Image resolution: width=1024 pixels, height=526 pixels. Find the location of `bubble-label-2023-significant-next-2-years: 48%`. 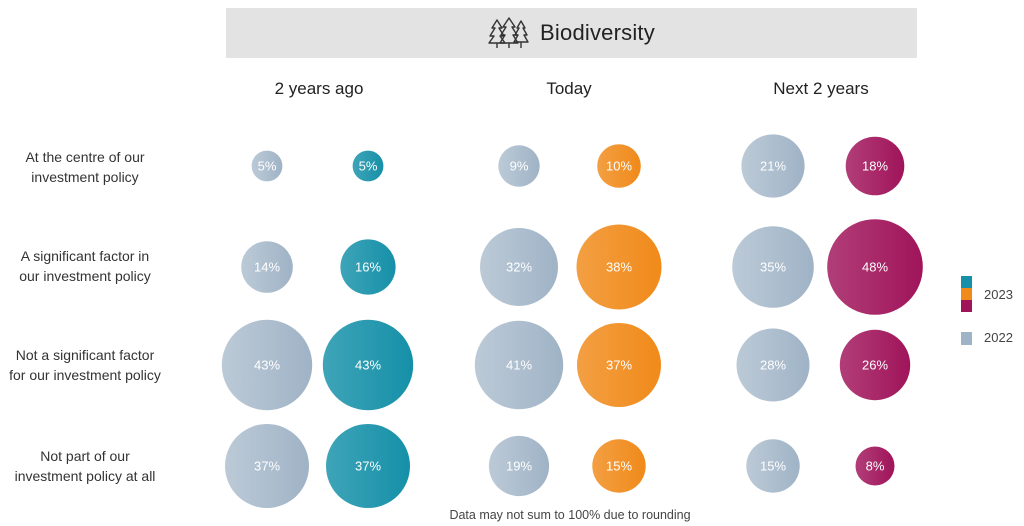

bubble-label-2023-significant-next-2-years: 48% is located at coordinates (875, 267).